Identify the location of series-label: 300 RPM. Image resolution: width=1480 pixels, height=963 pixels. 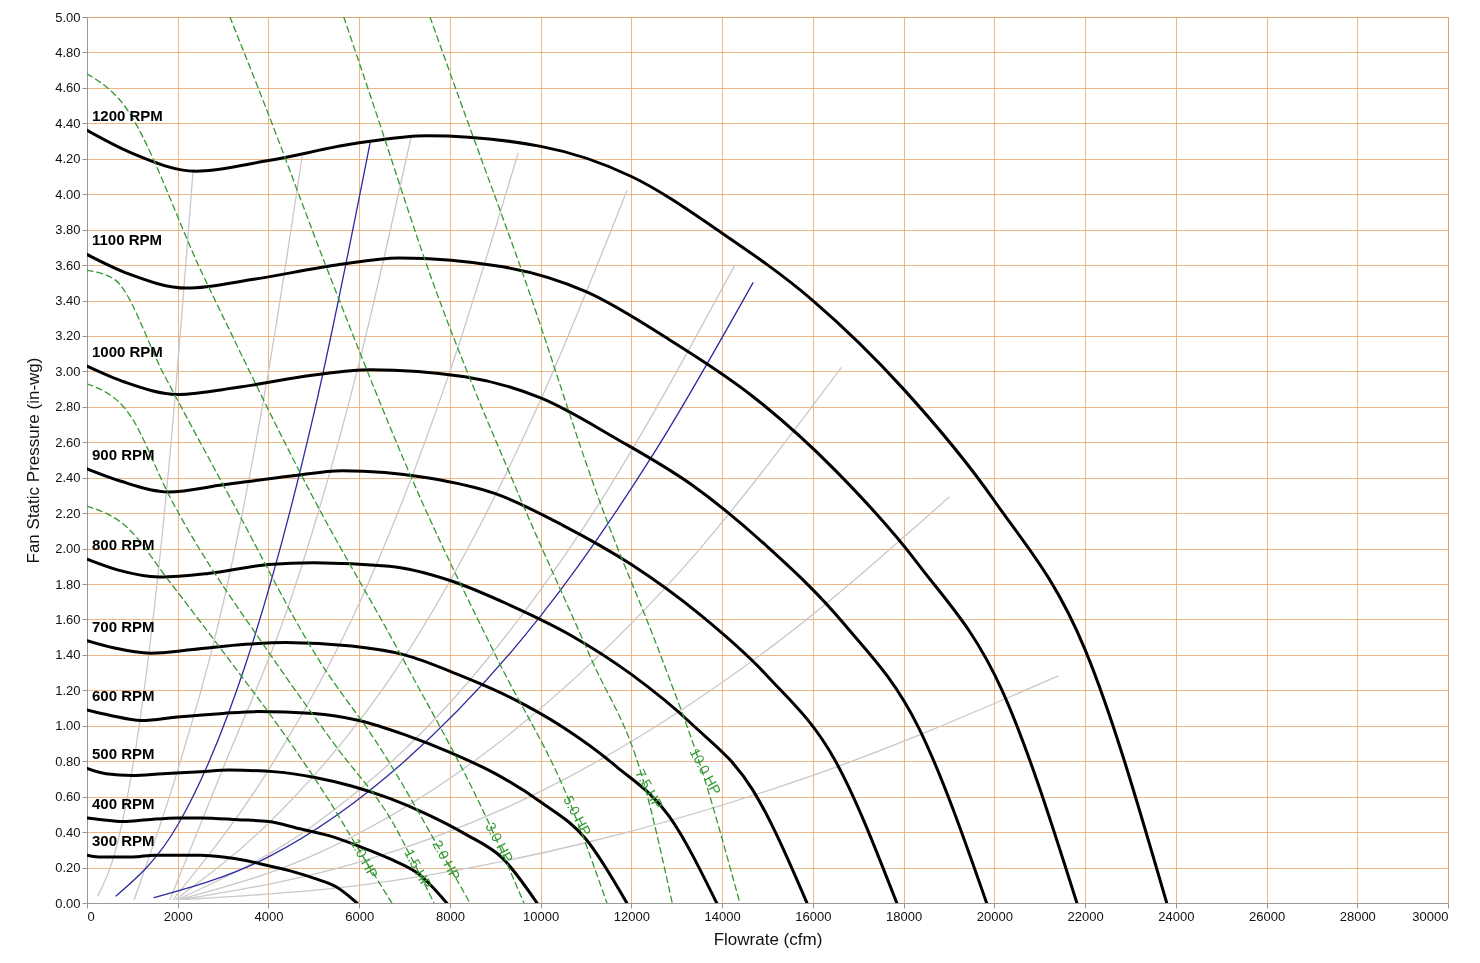
(123, 841).